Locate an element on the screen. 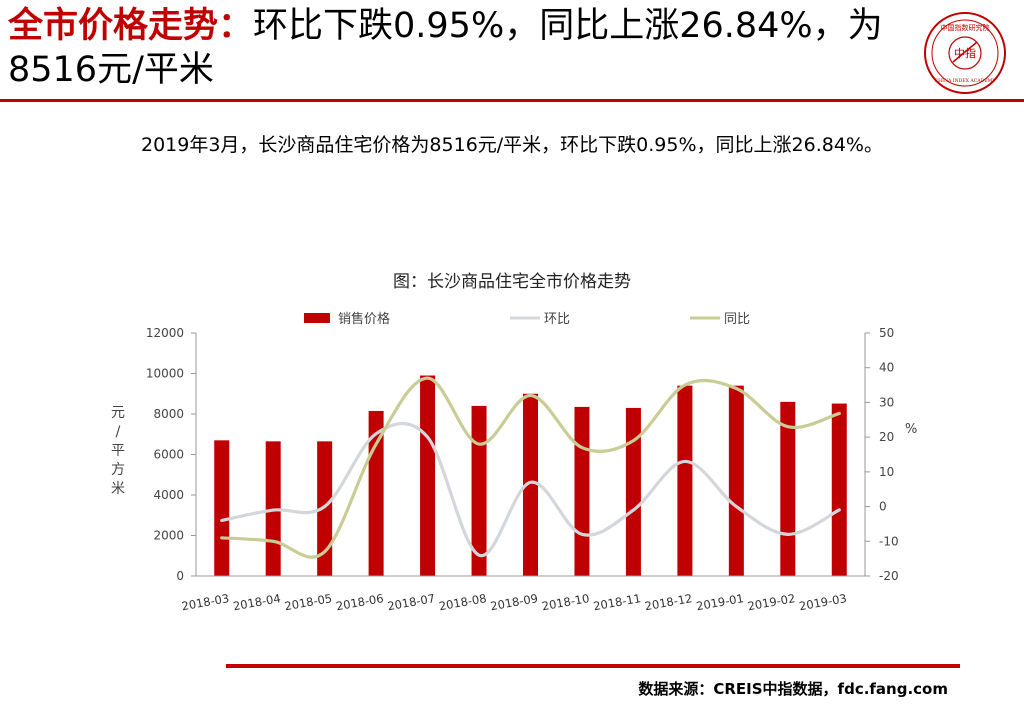  x-tick-label: 2018-05 is located at coordinates (308, 602).